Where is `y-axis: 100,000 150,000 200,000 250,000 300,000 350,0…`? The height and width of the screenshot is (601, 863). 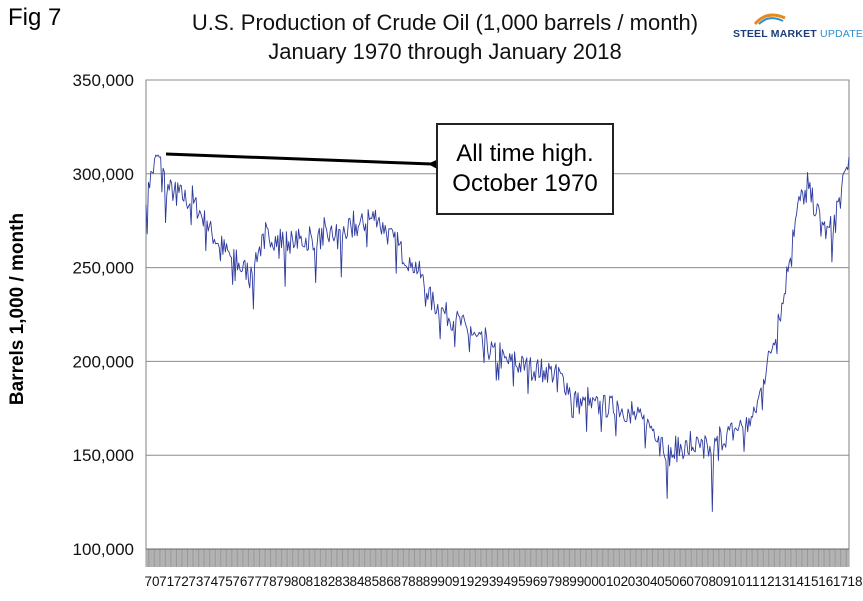 y-axis: 100,000 150,000 200,000 250,000 300,000 350,0… is located at coordinates (103, 315).